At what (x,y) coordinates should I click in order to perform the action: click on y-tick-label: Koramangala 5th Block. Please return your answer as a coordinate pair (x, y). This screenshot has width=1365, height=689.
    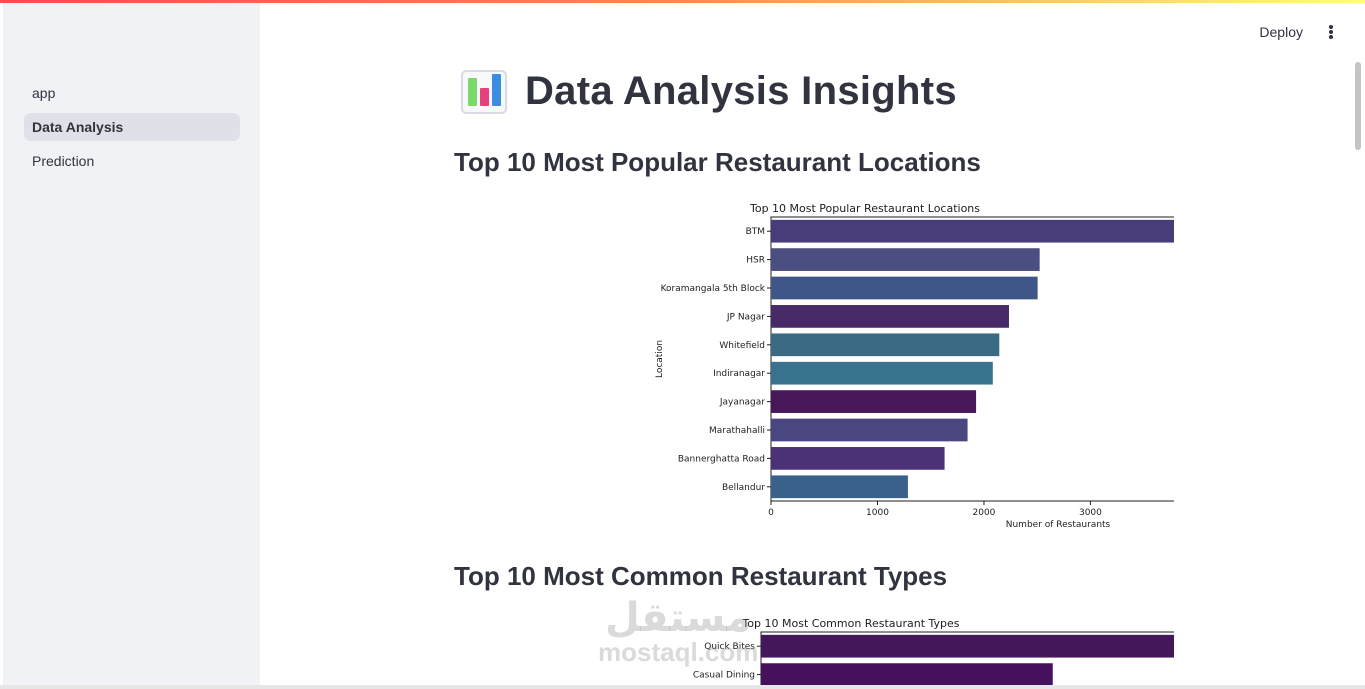
    Looking at the image, I should click on (713, 289).